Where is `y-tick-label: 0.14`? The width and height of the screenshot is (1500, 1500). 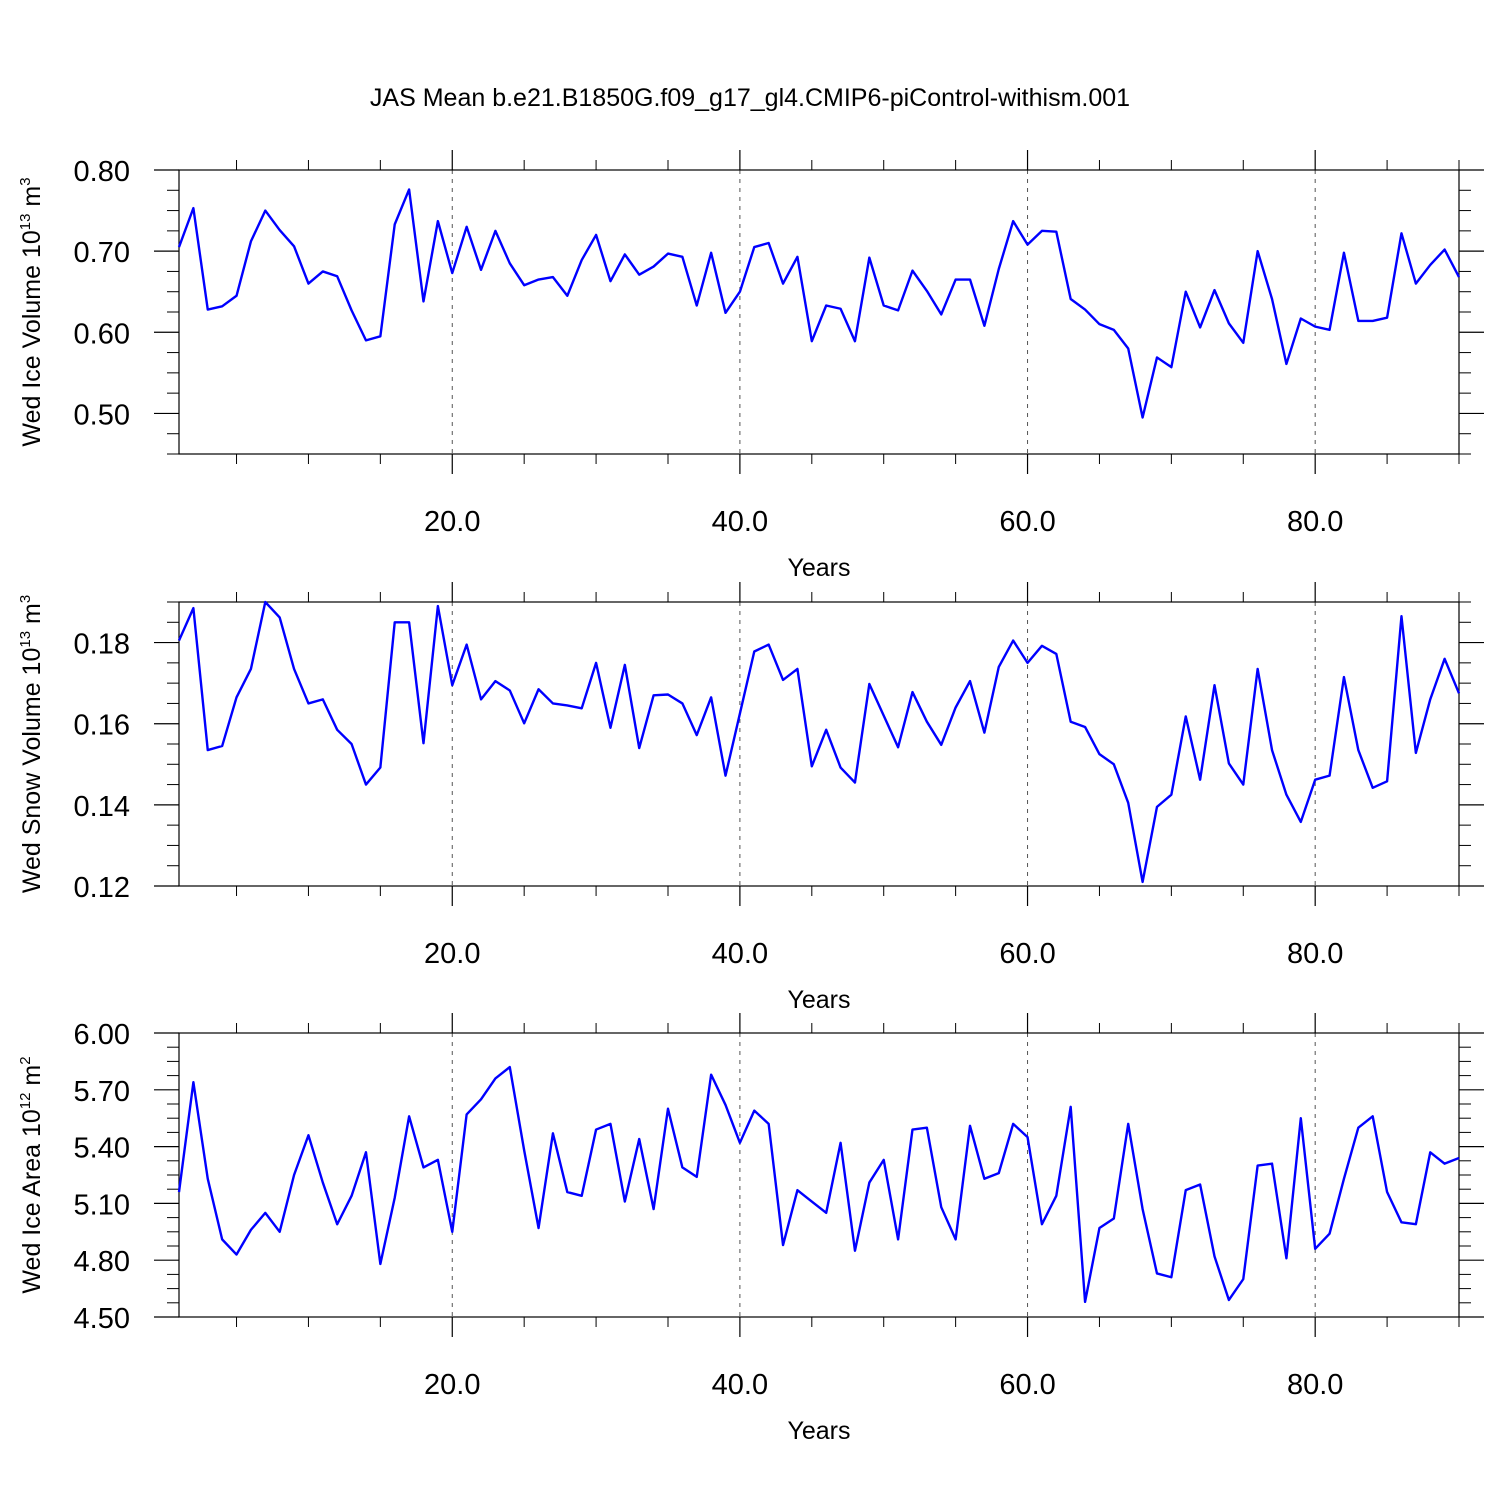
y-tick-label: 0.14 is located at coordinates (102, 807).